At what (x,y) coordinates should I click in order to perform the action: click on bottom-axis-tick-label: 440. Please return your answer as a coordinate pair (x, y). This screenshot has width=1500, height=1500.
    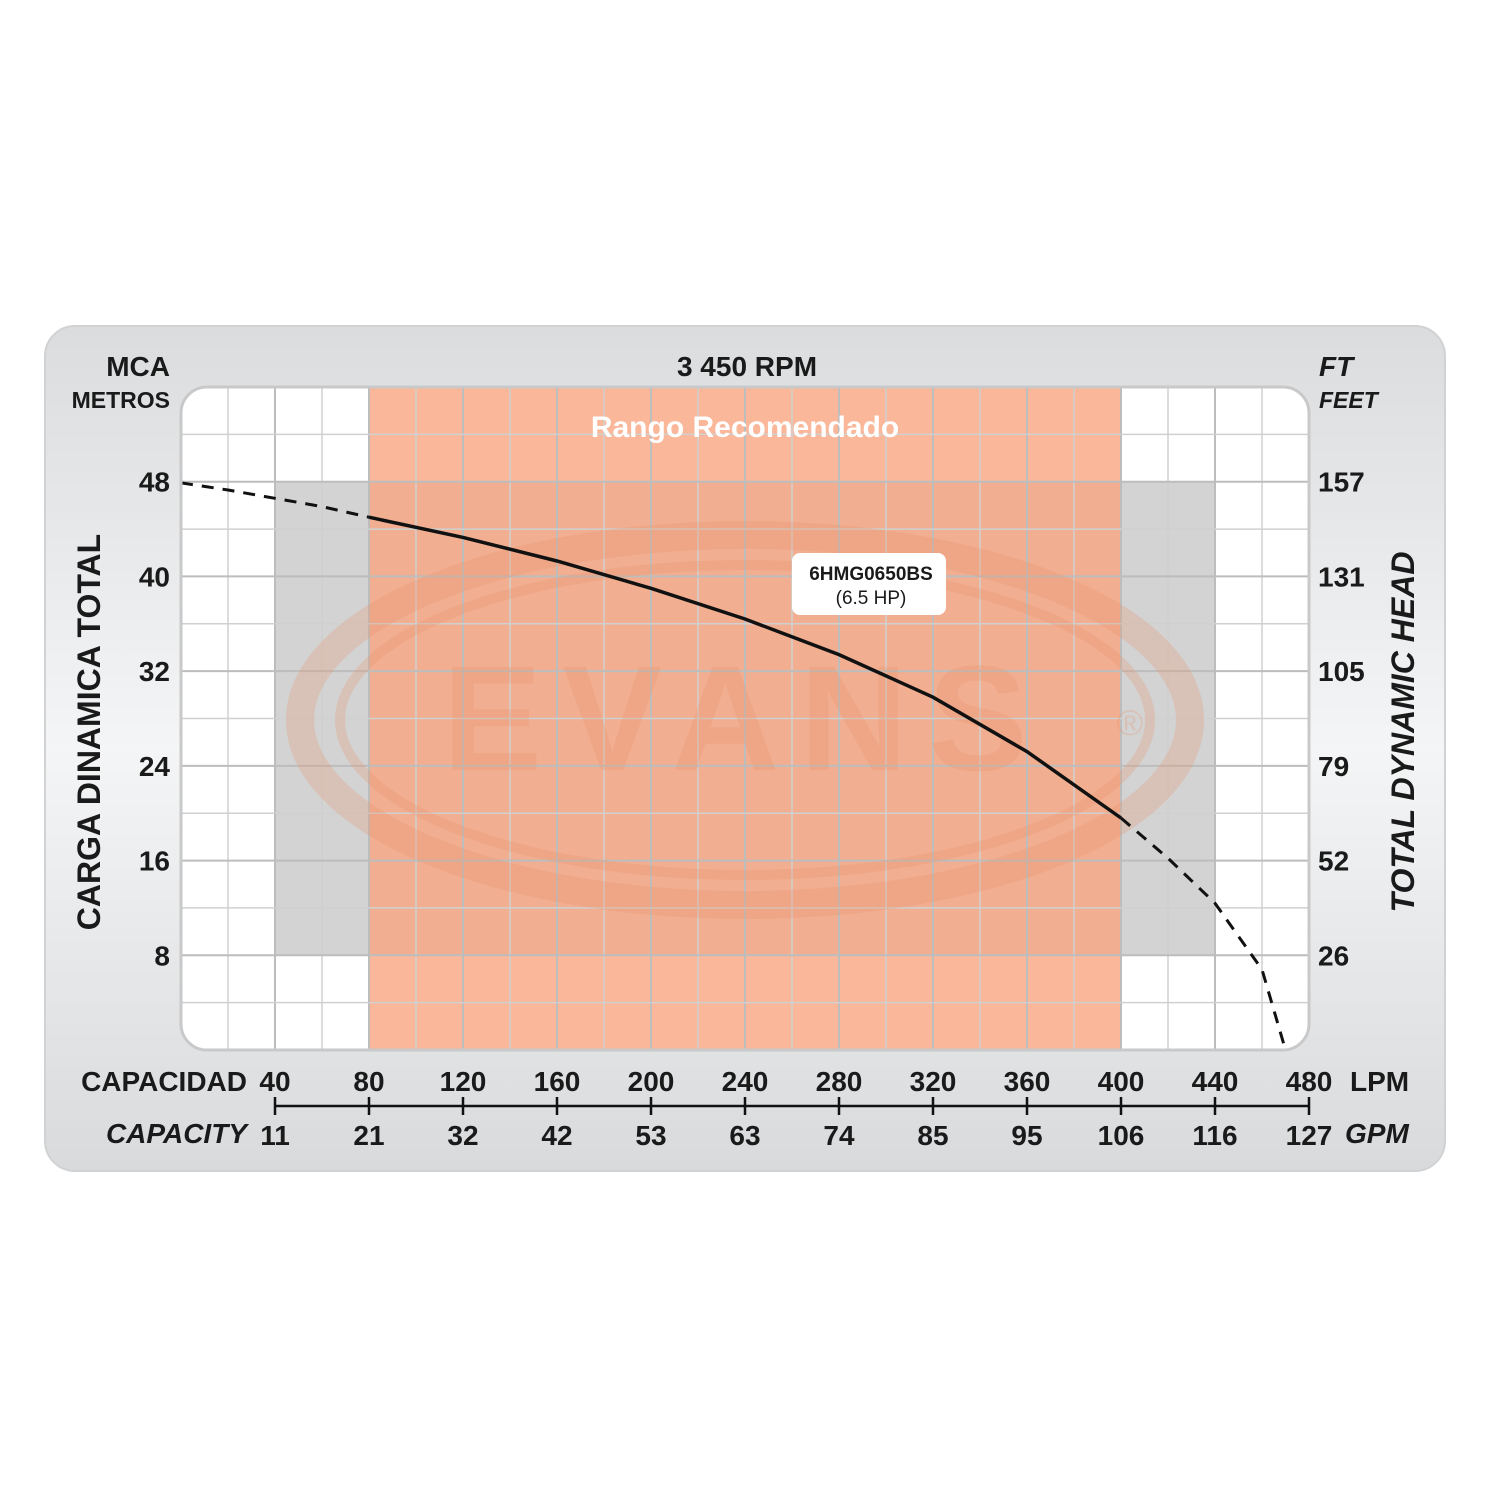
    Looking at the image, I should click on (1215, 1081).